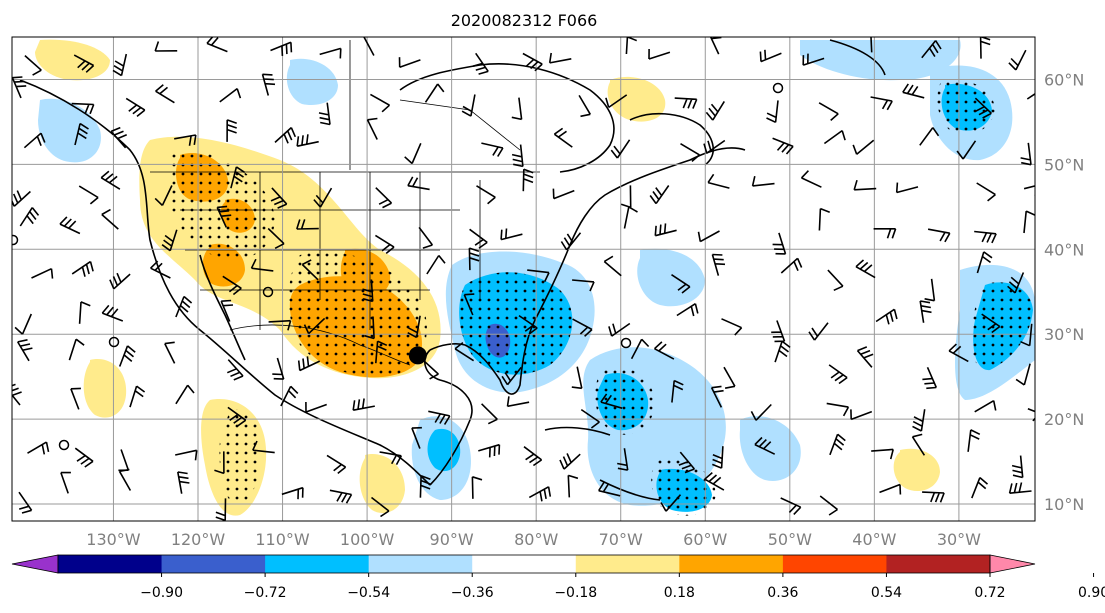  I want to click on latitude-label: 40°N, so click(1064, 249).